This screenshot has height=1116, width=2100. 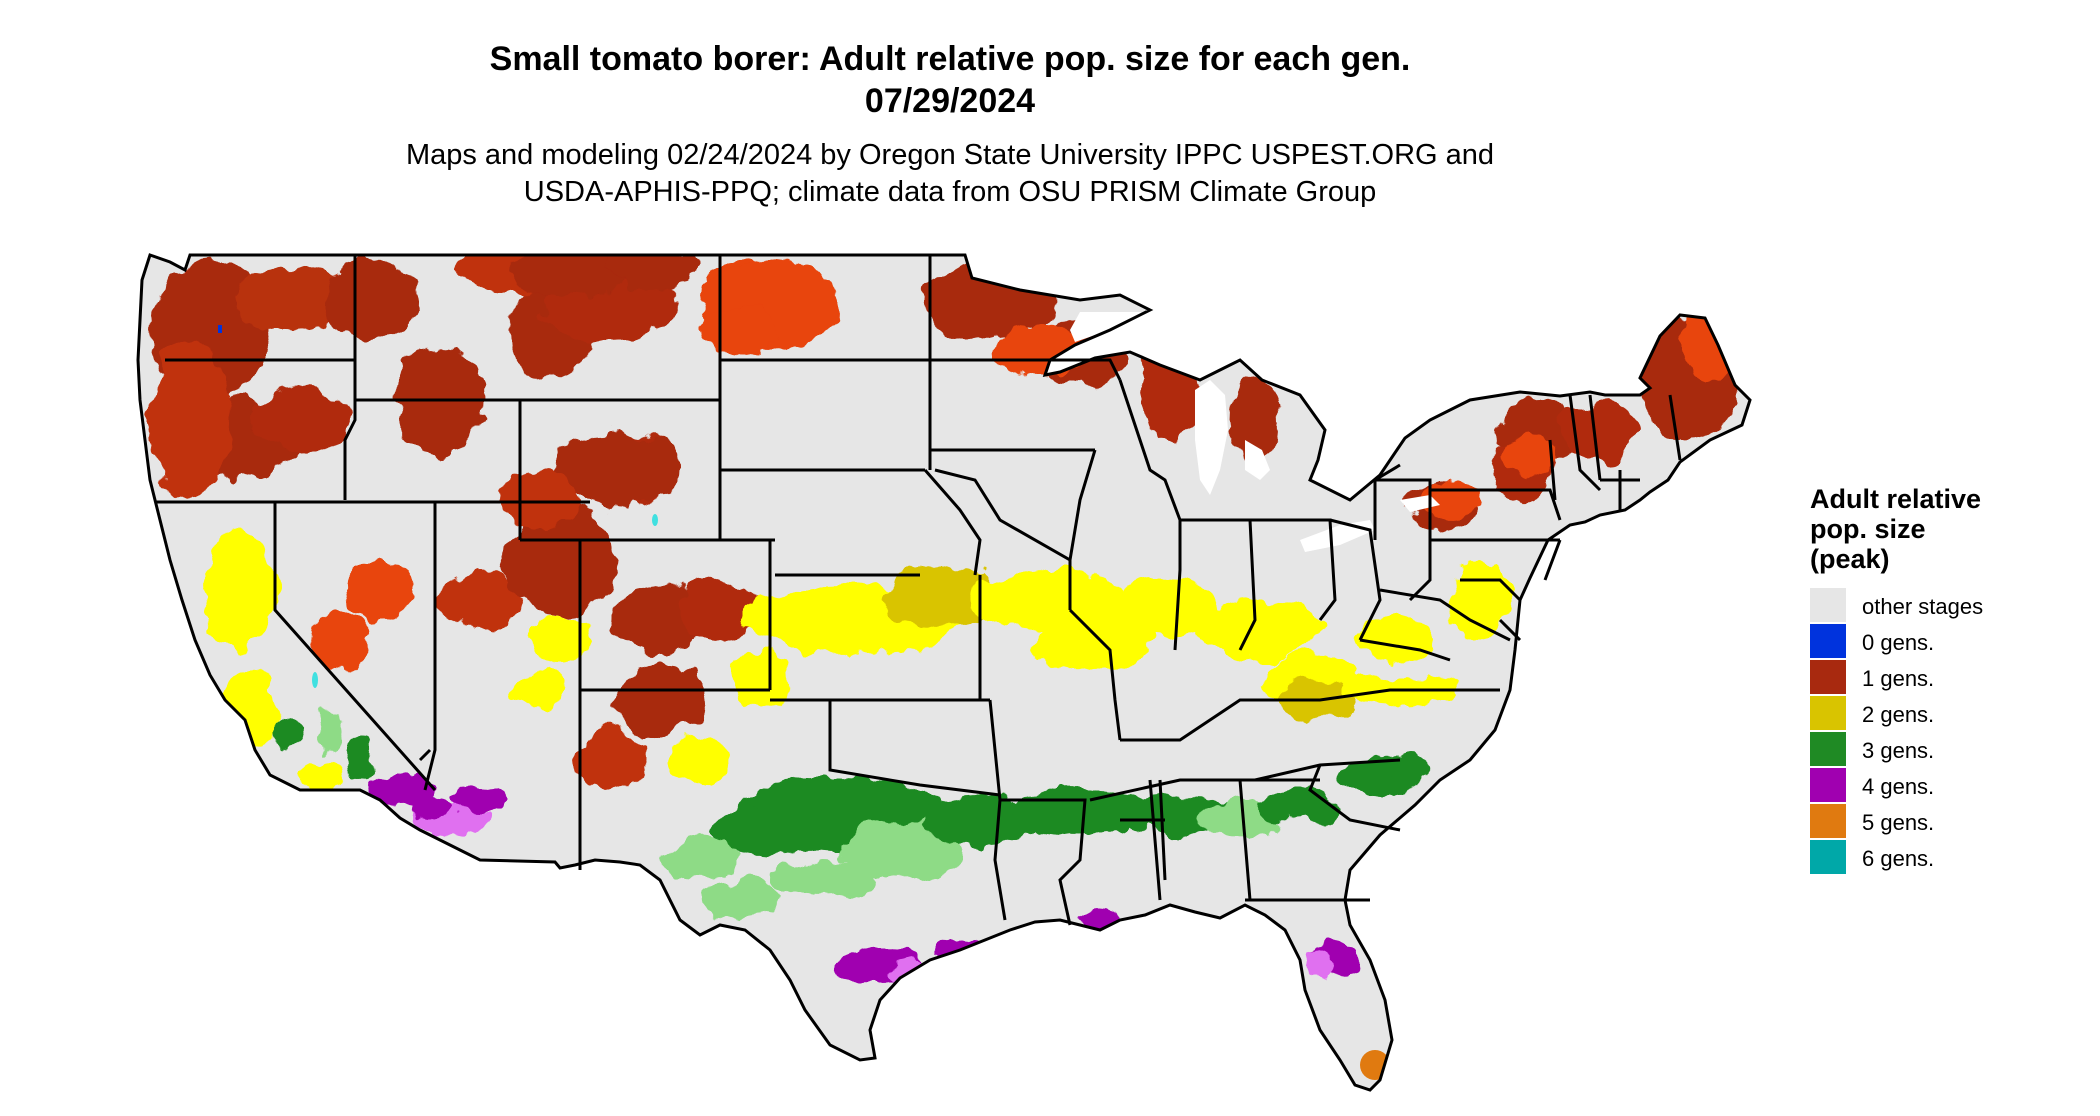 I want to click on legend-swatch-gen3, so click(x=1828, y=749).